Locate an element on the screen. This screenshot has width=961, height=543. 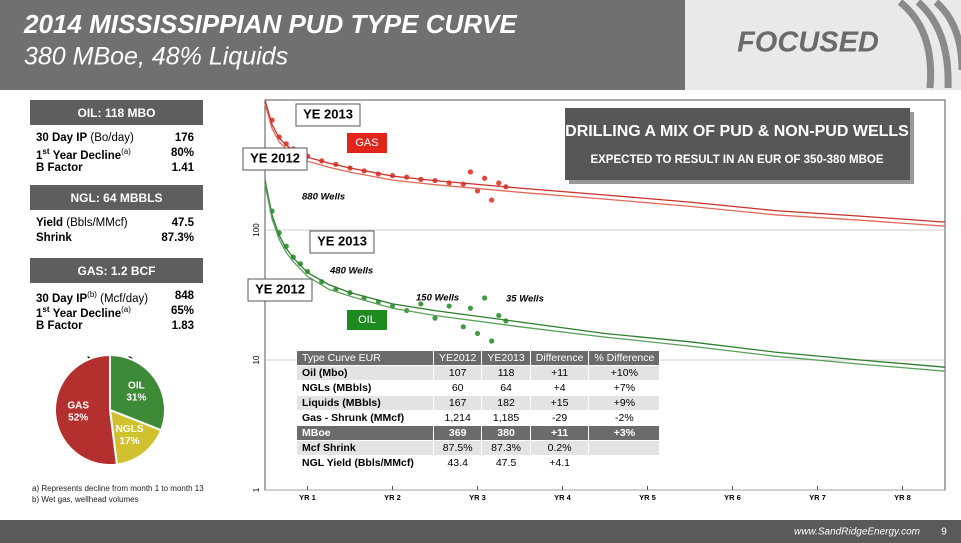
row-label: Shrink is located at coordinates (54, 238).